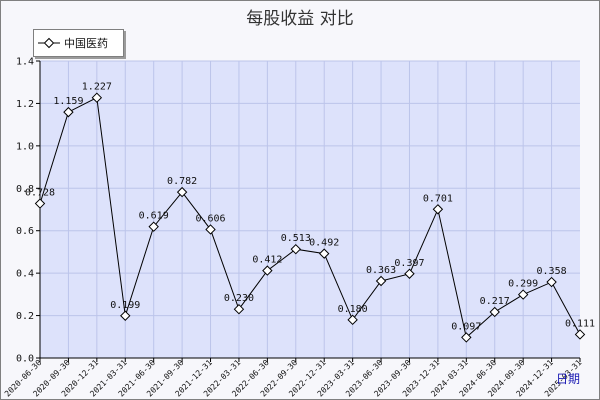 This screenshot has width=600, height=400. What do you see at coordinates (25, 62) in the screenshot?
I see `y-tick-label: 1.4` at bounding box center [25, 62].